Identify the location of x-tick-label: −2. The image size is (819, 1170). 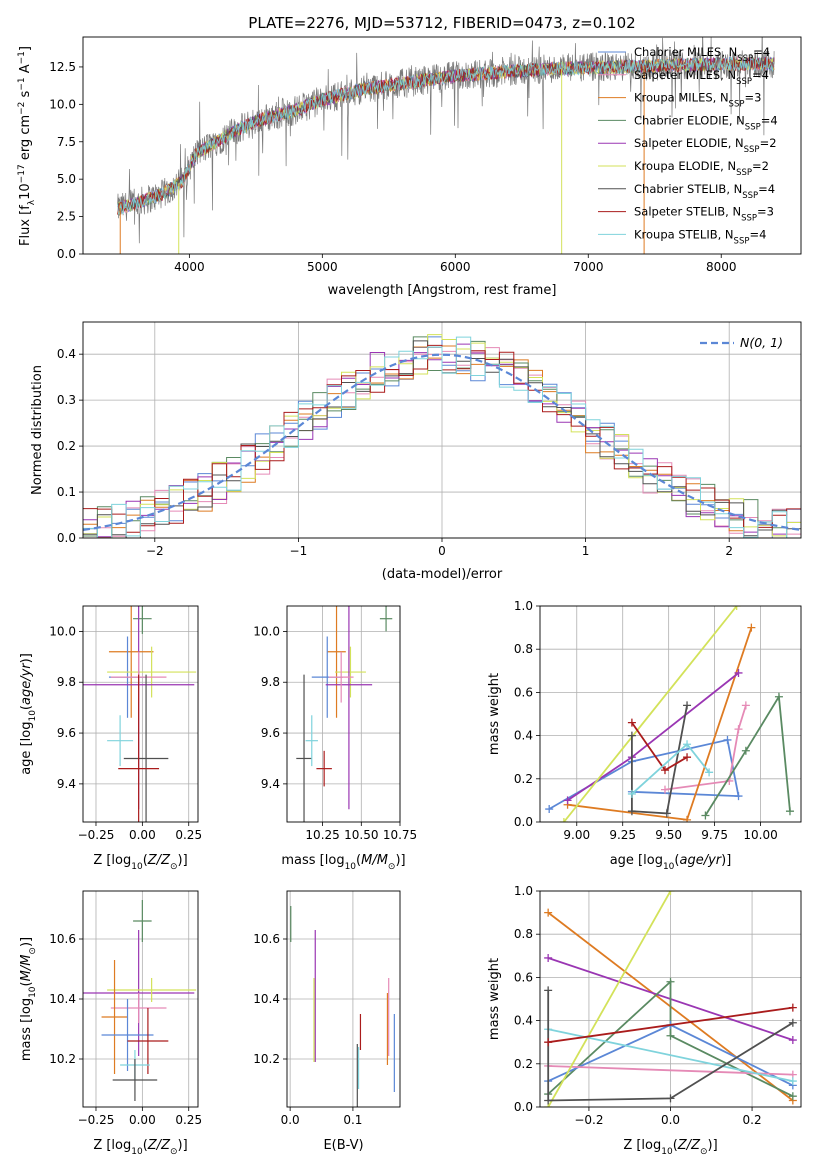
(155, 551).